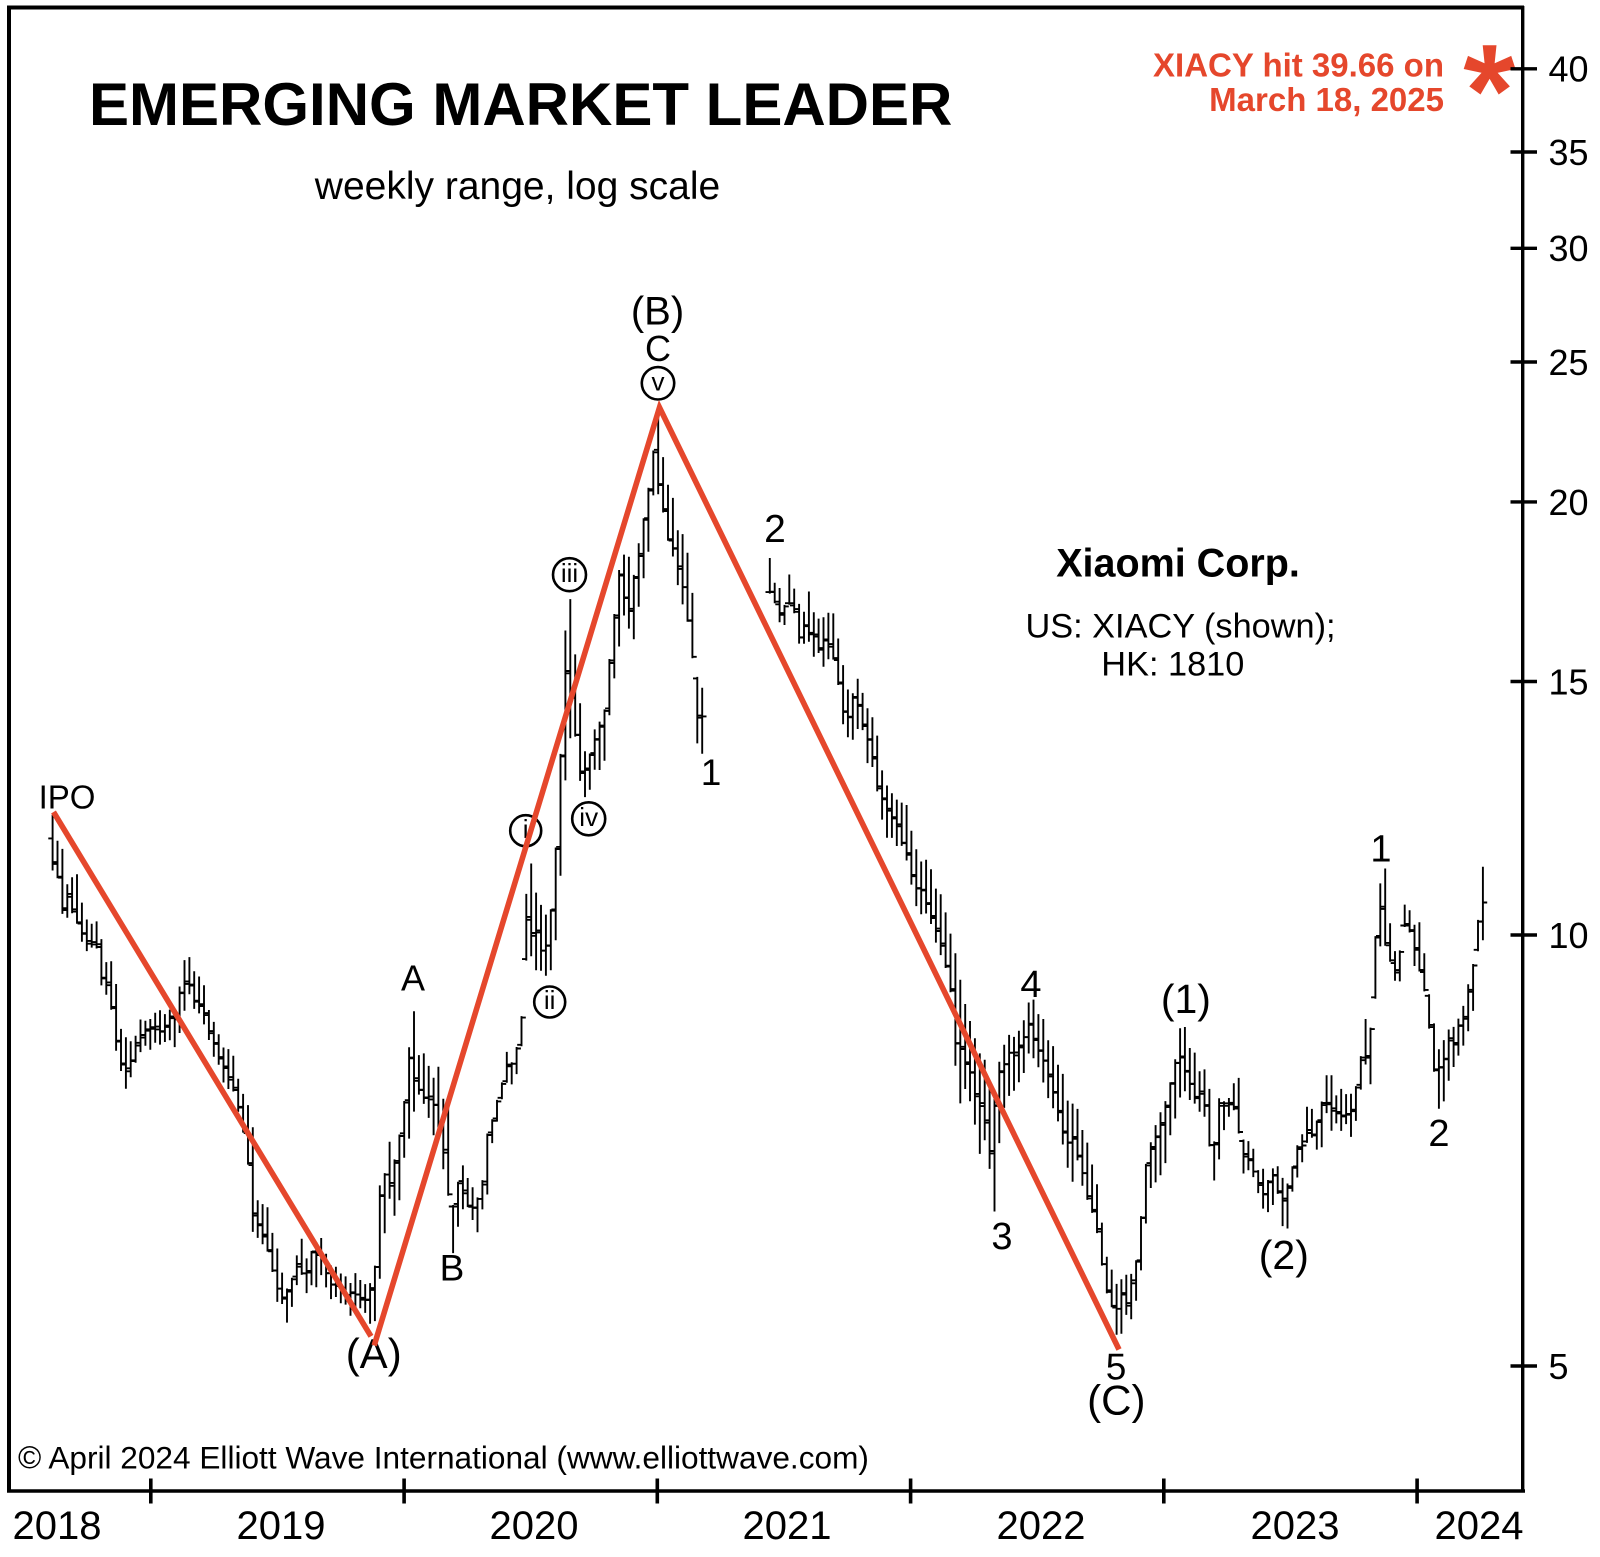 This screenshot has height=1557, width=1600. What do you see at coordinates (1172, 665) in the screenshot?
I see `svg-text: HK: 1810` at bounding box center [1172, 665].